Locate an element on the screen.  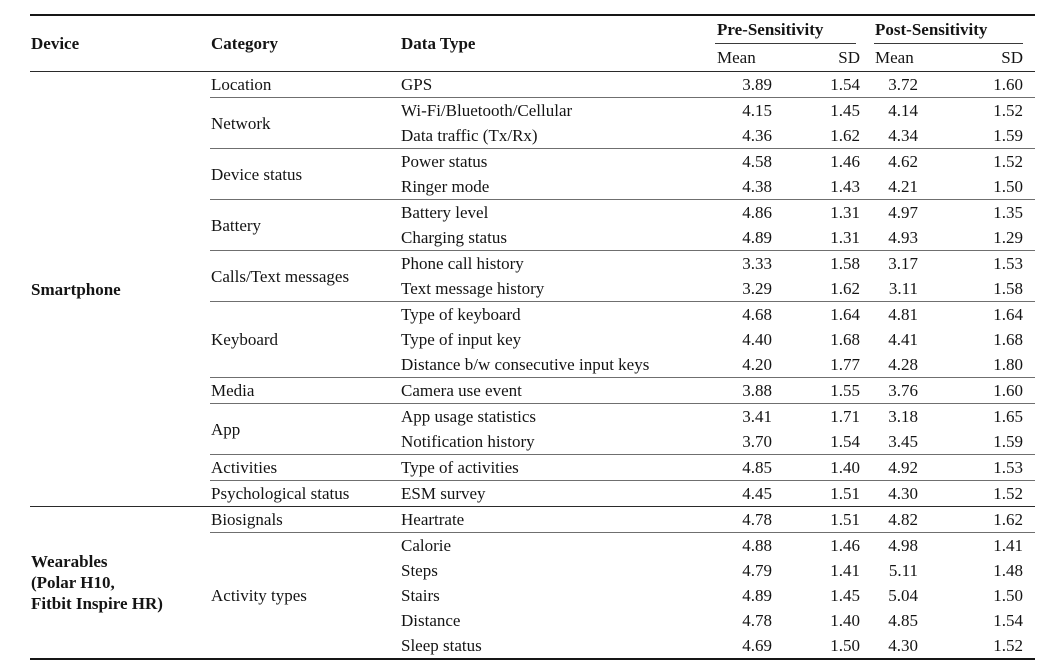
pre-sd-cell: 1.43 is located at coordinates (845, 186).